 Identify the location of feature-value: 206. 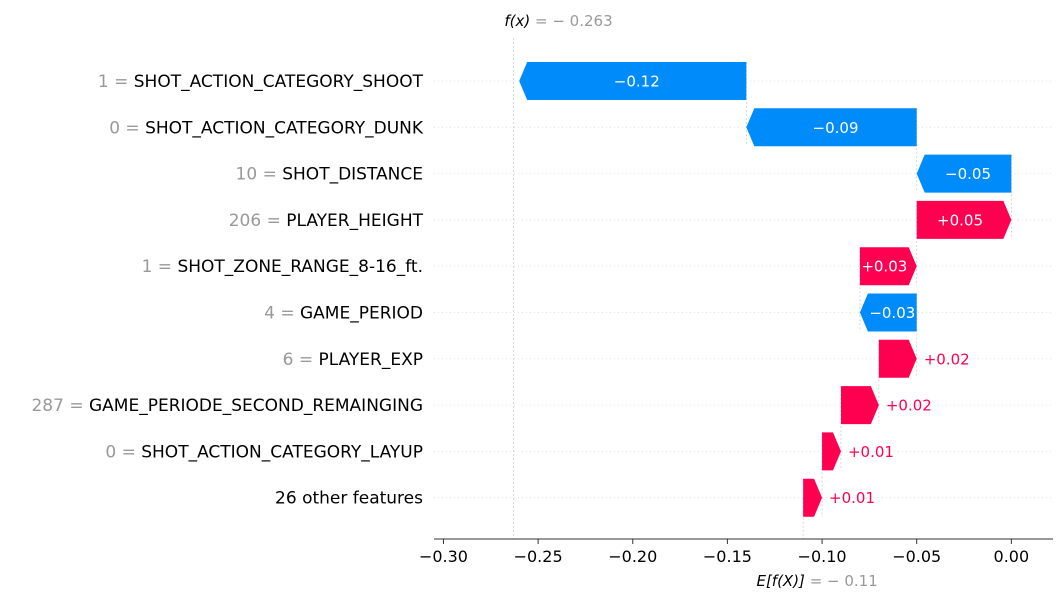
(245, 221).